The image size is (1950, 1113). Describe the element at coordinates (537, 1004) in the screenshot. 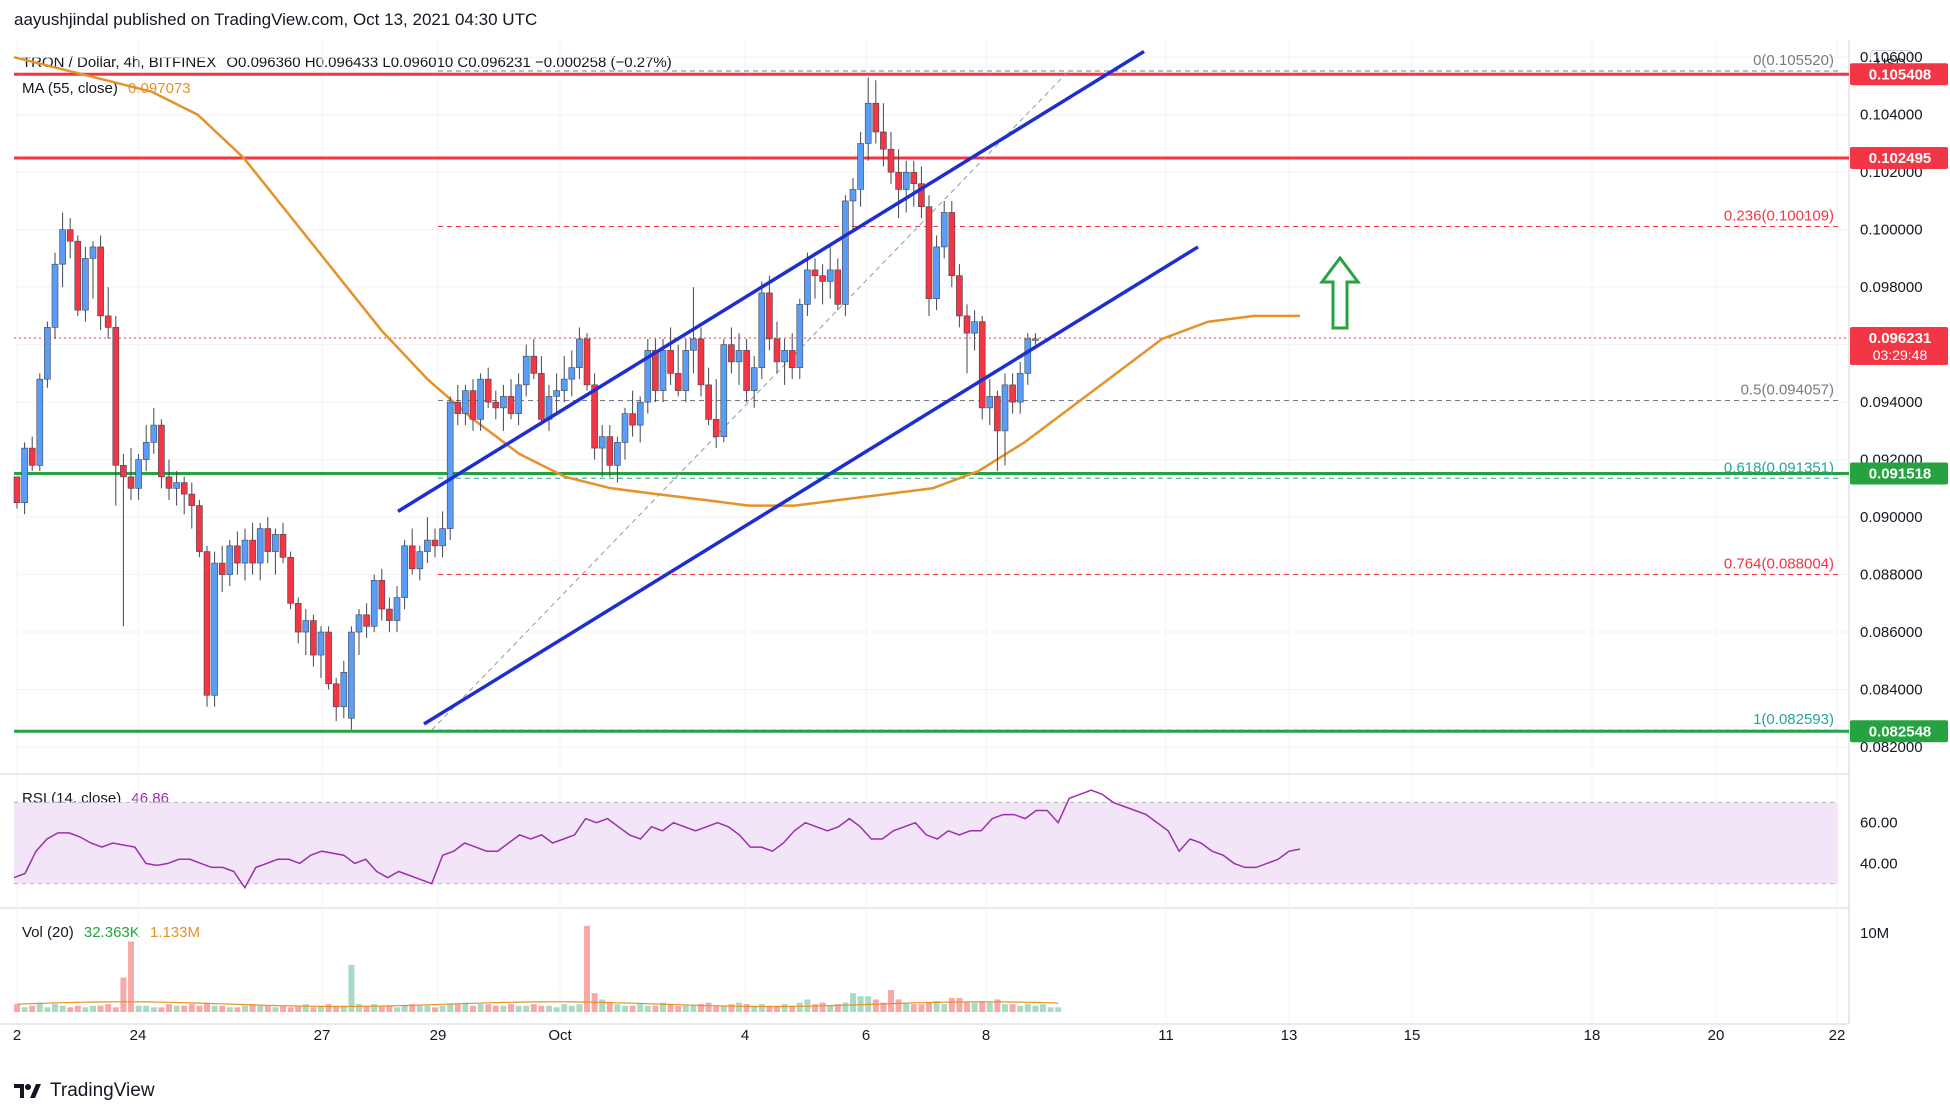

I see `volume-ma-line` at that location.